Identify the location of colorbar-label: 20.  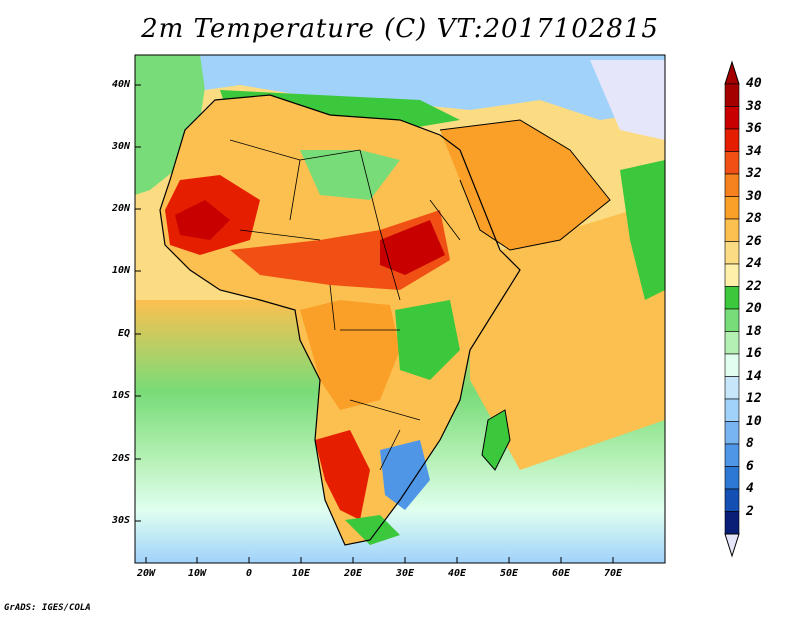
(754, 308).